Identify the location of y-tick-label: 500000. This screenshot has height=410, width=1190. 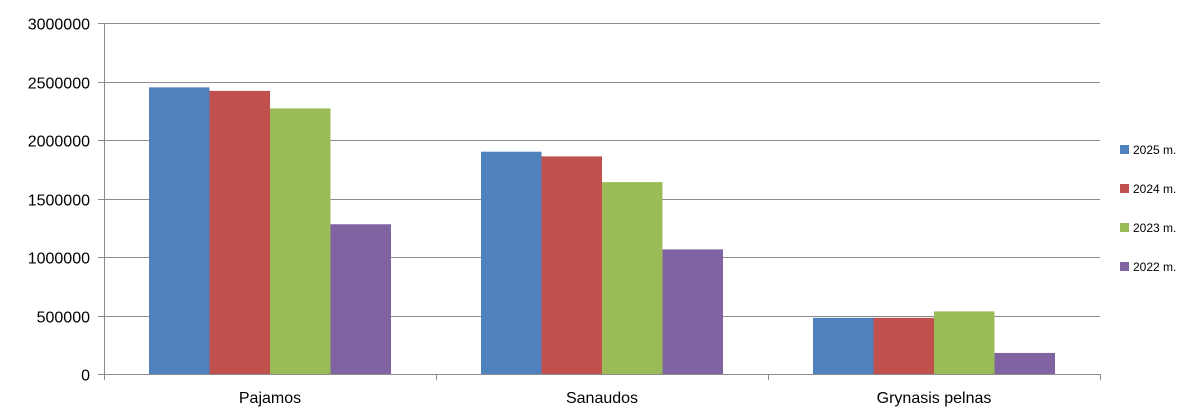
(63, 318).